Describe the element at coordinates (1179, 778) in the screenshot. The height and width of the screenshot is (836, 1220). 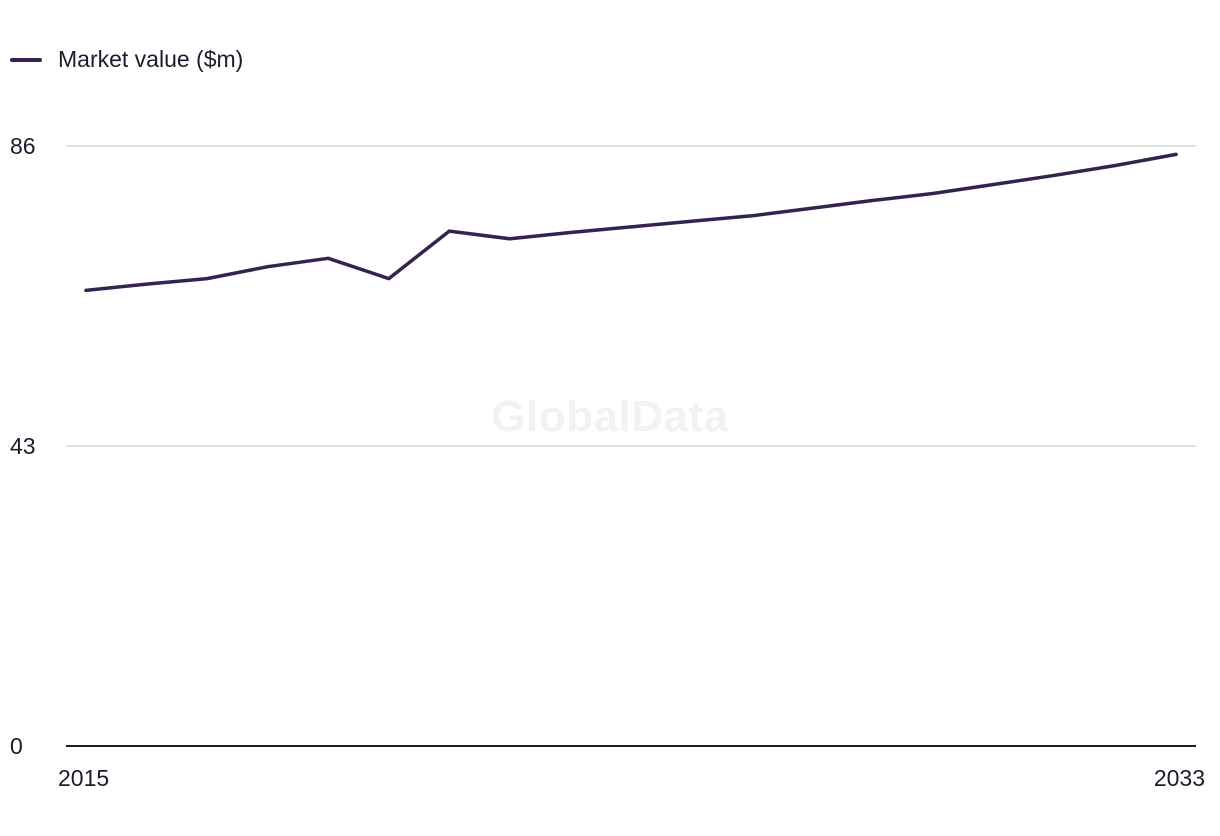
I see `x-tick-label: 2033` at that location.